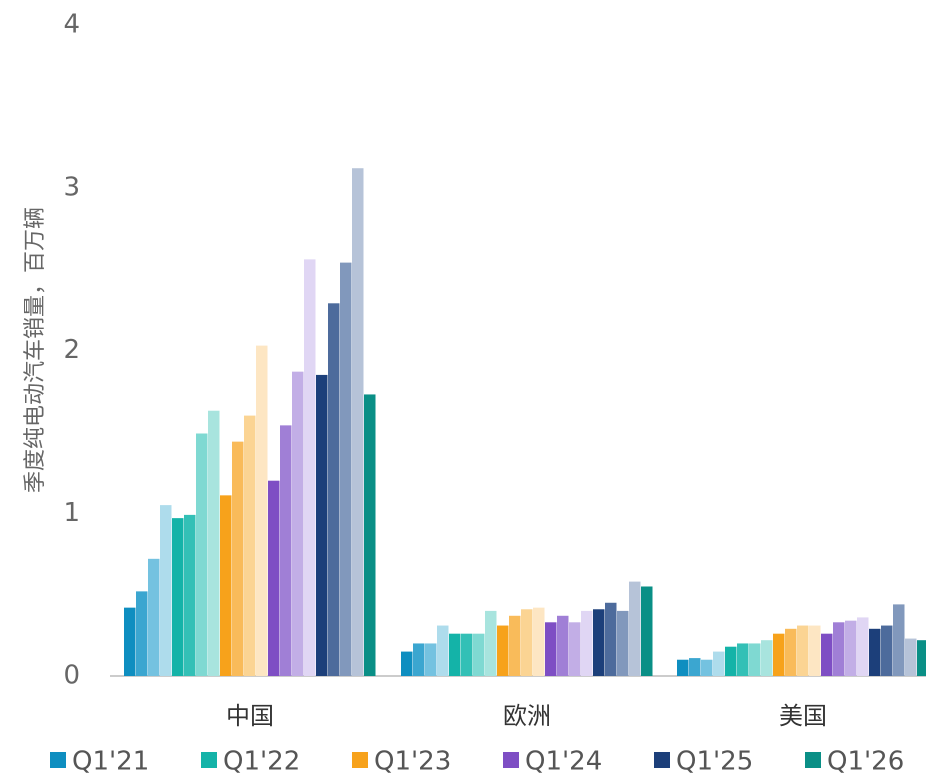 Image resolution: width=926 pixels, height=777 pixels. What do you see at coordinates (563, 762) in the screenshot?
I see `legend-label: Q1'24` at bounding box center [563, 762].